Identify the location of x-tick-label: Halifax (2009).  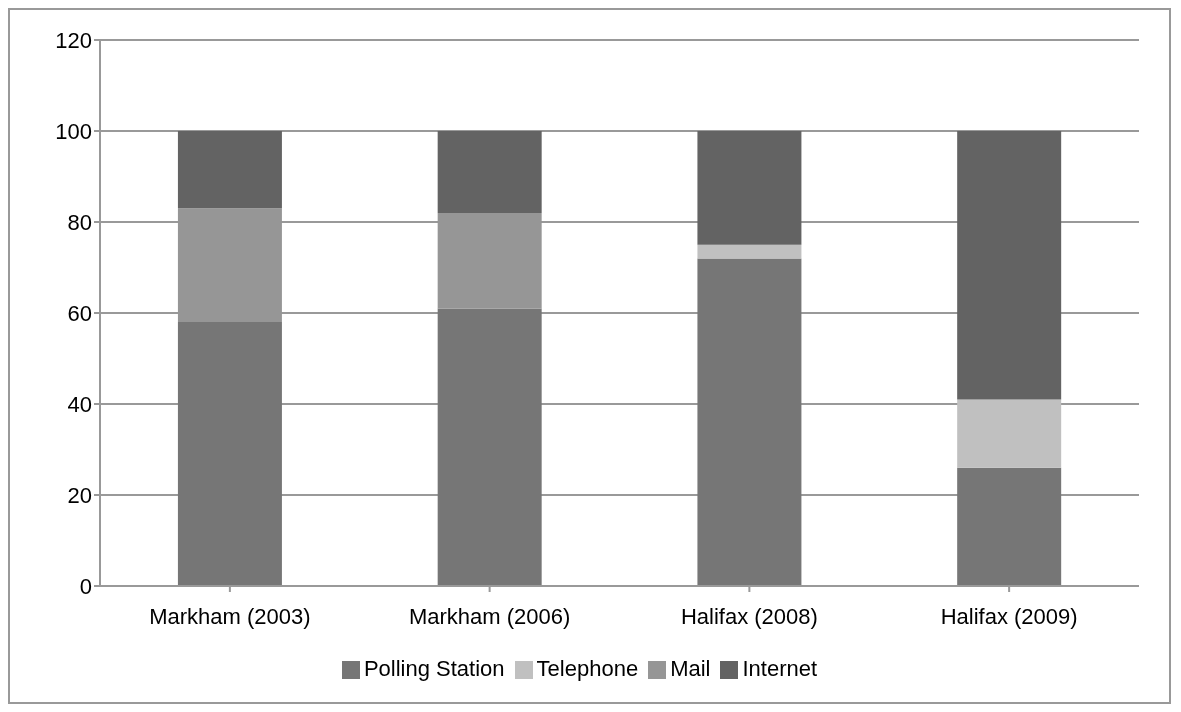
(1009, 616).